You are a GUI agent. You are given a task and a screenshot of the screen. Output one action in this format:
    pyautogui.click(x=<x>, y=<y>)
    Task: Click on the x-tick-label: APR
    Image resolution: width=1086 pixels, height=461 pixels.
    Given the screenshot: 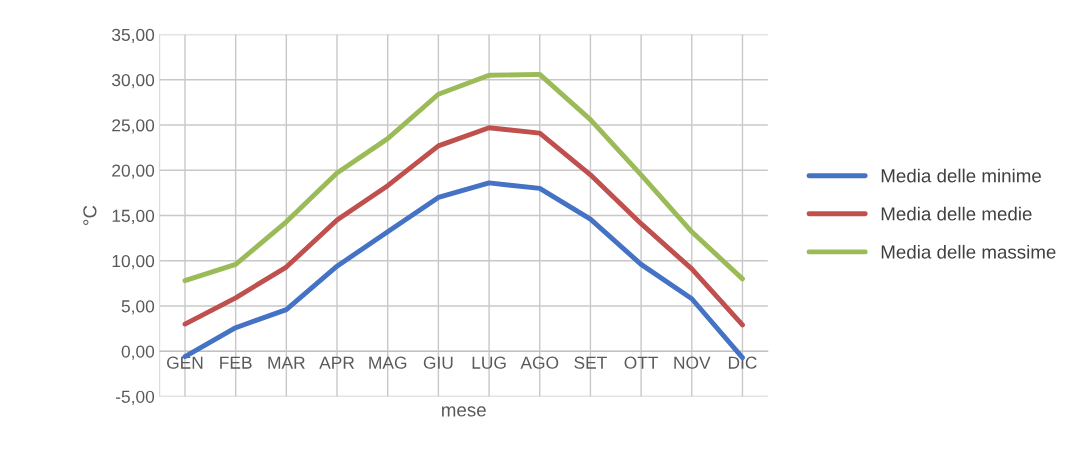 What is the action you would take?
    pyautogui.click(x=337, y=362)
    